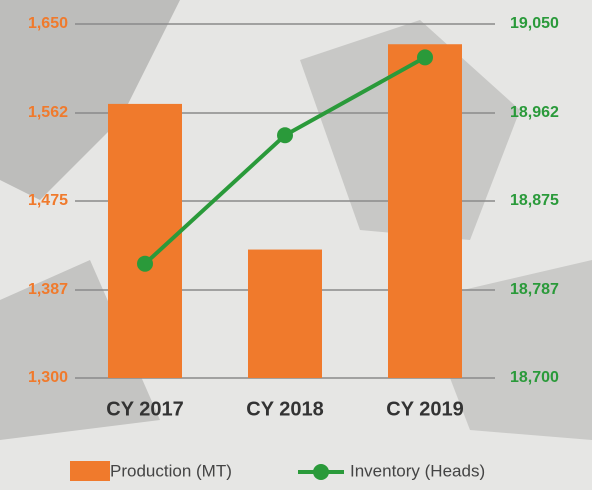  Describe the element at coordinates (534, 289) in the screenshot. I see `y2-tick-label: 18,787` at that location.